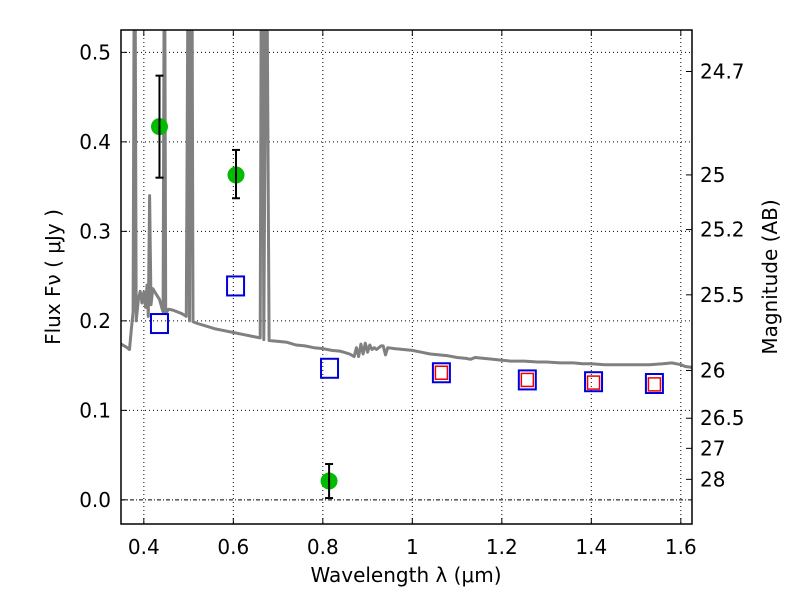 The image size is (800, 604). What do you see at coordinates (95, 500) in the screenshot?
I see `y-tick-label: 0.0` at bounding box center [95, 500].